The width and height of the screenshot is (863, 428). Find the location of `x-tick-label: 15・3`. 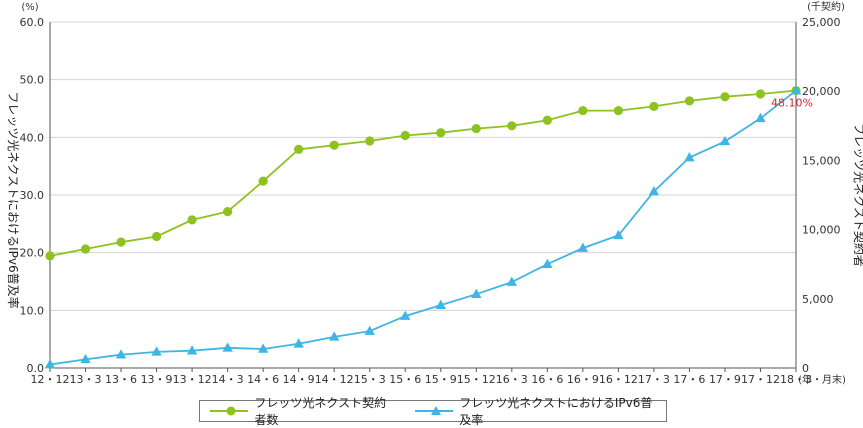

x-tick-label: 15・3 is located at coordinates (370, 379).